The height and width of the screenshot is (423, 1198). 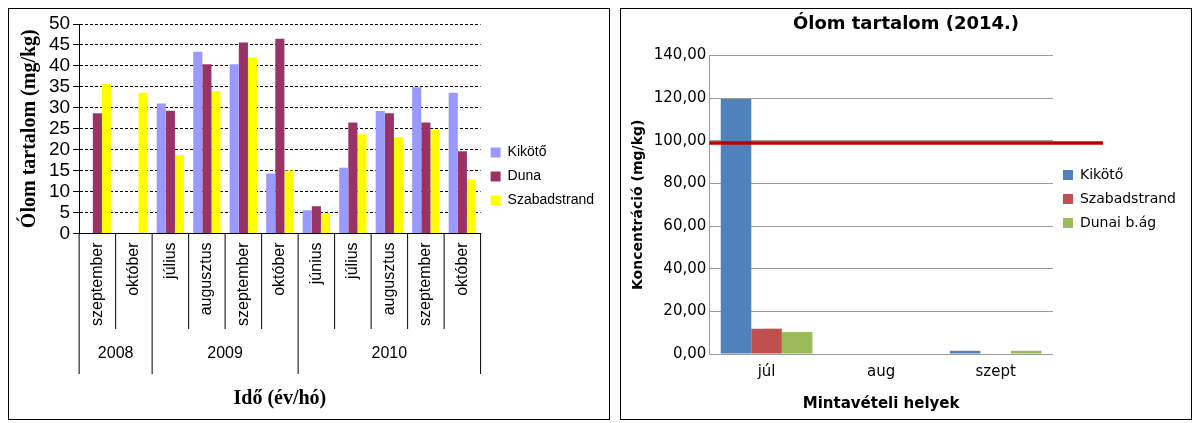 What do you see at coordinates (59, 44) in the screenshot?
I see `y-tick-label: 45` at bounding box center [59, 44].